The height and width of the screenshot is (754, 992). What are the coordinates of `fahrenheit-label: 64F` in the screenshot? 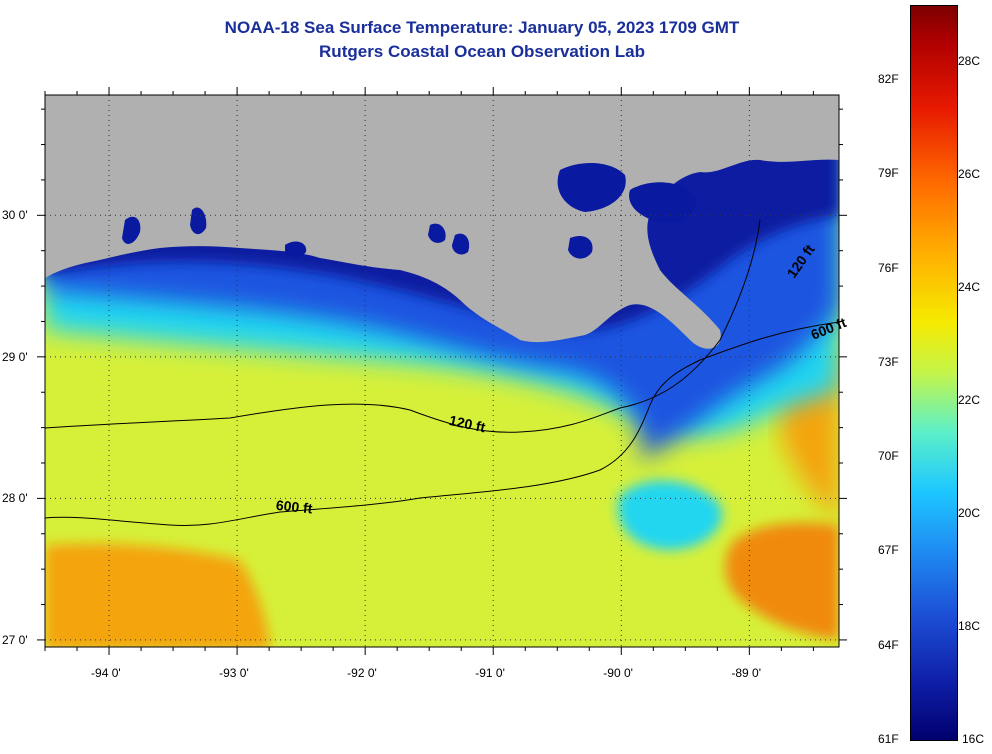 It's located at (888, 644).